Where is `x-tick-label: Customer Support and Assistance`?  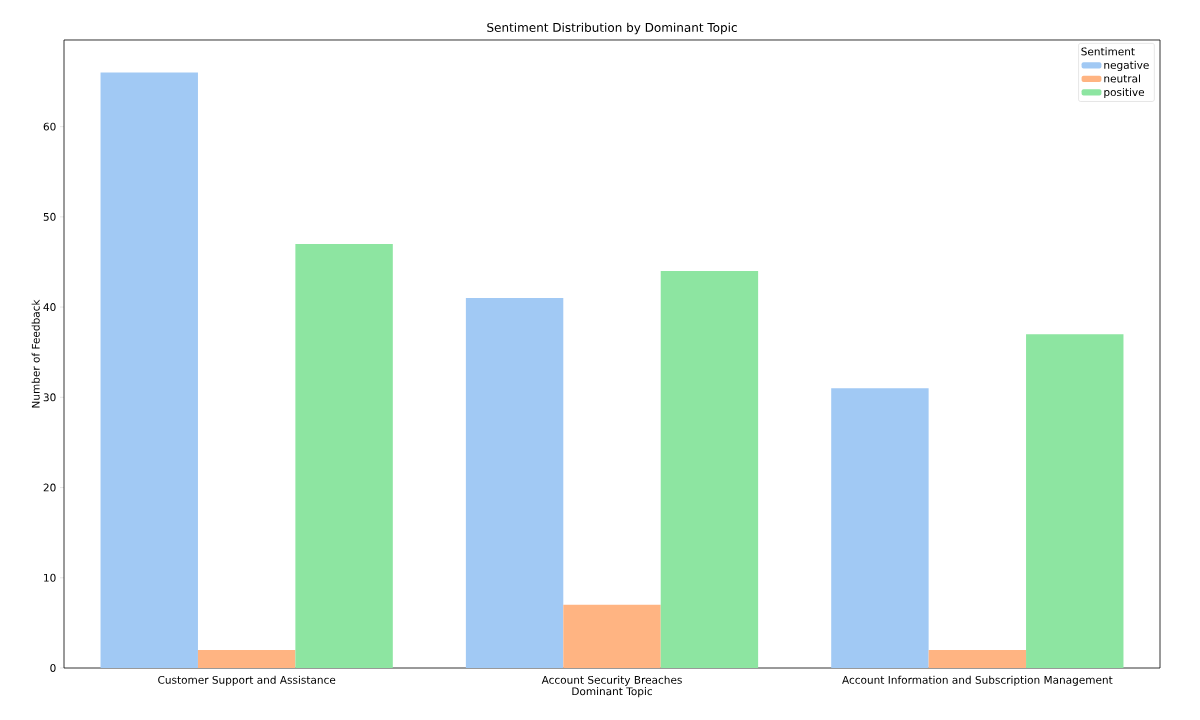
x-tick-label: Customer Support and Assistance is located at coordinates (247, 680).